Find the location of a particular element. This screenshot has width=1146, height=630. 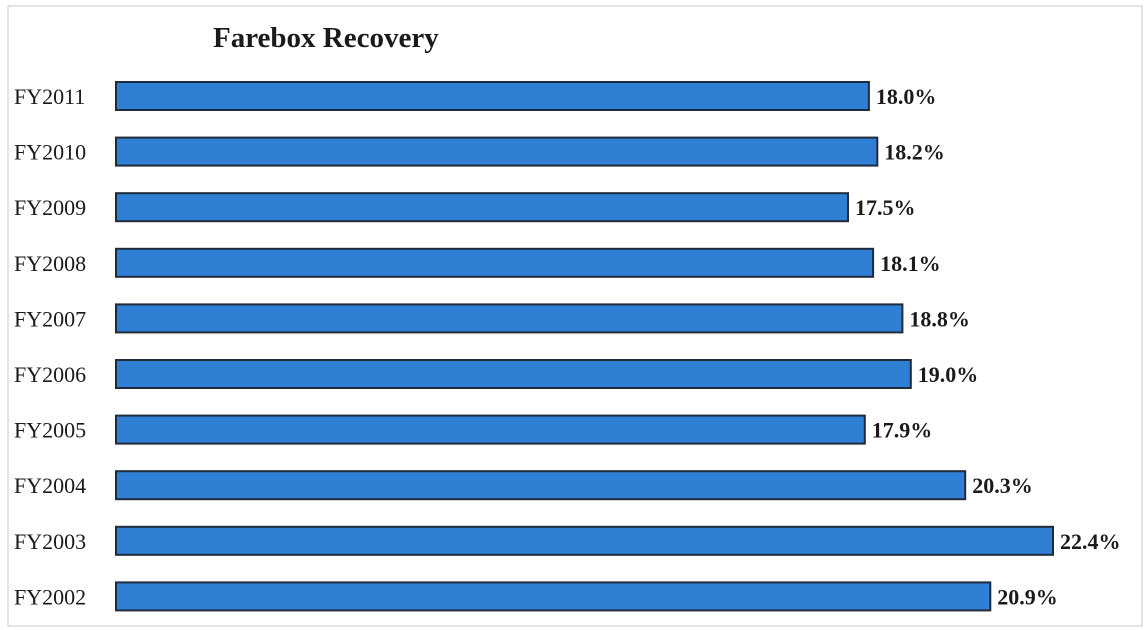

chart-title: Farebox Recovery is located at coordinates (326, 38).